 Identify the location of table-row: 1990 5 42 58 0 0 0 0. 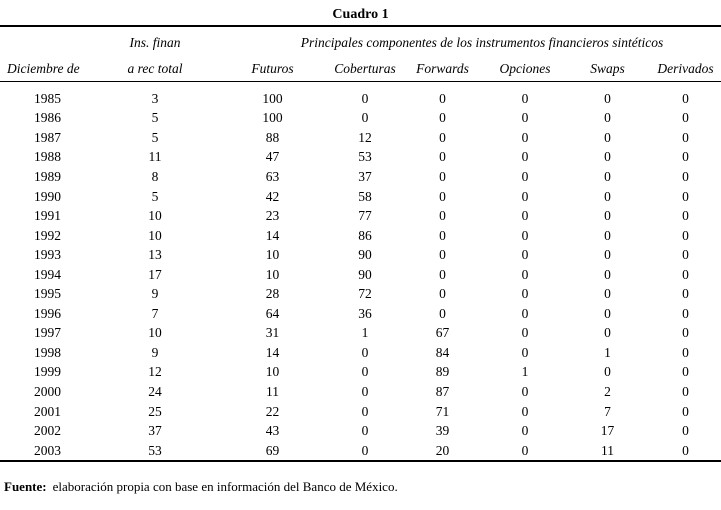
(360, 197).